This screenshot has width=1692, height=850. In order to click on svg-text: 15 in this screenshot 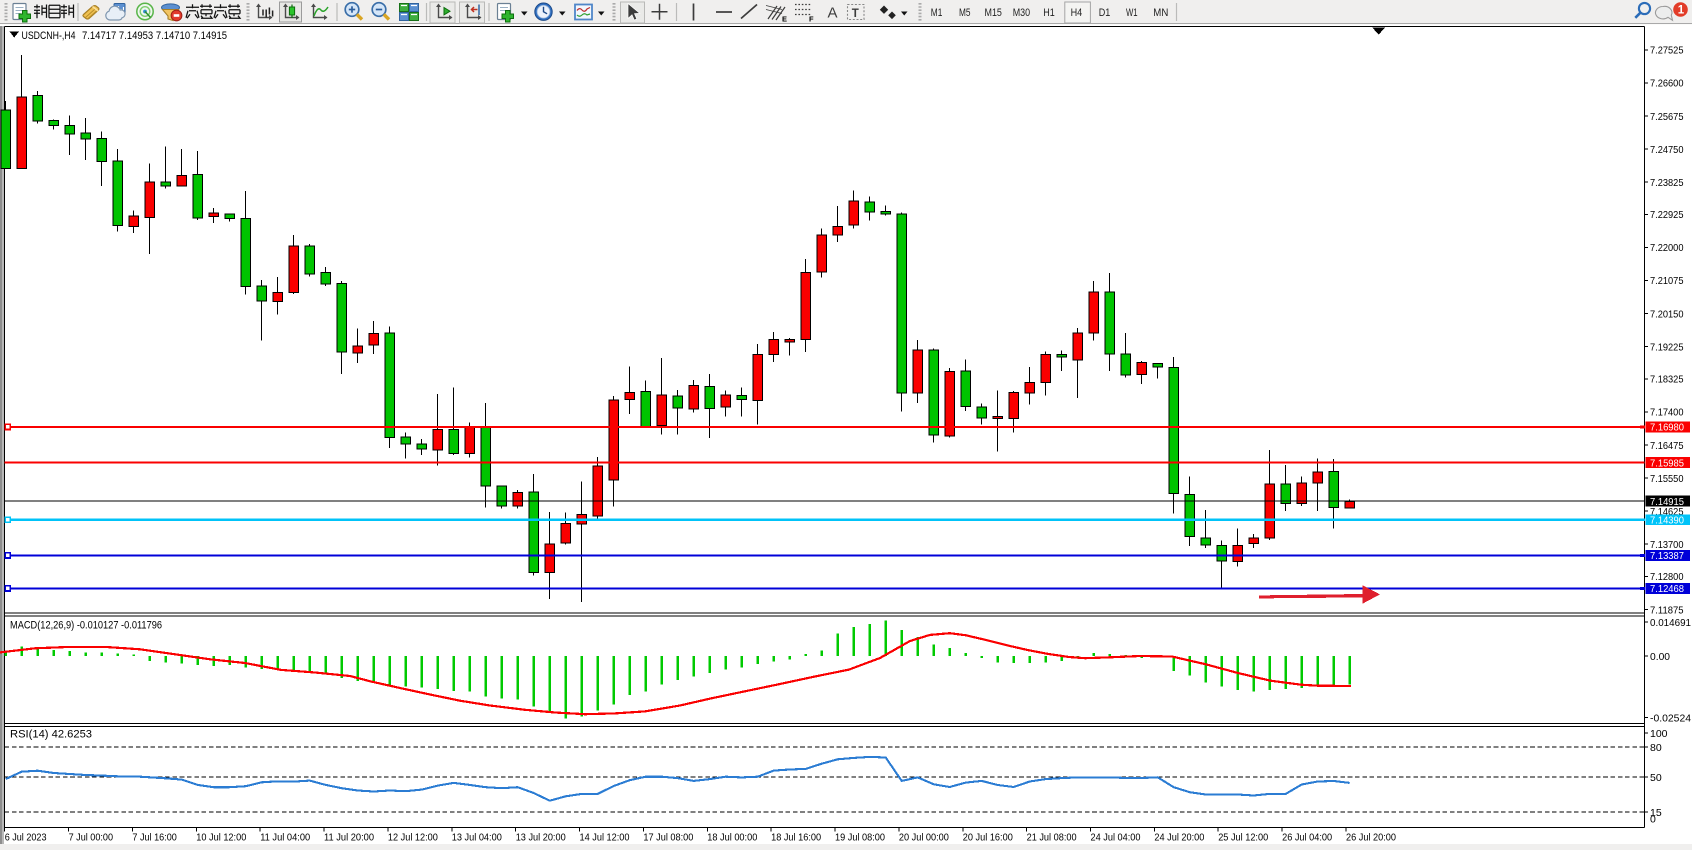, I will do `click(1656, 813)`.